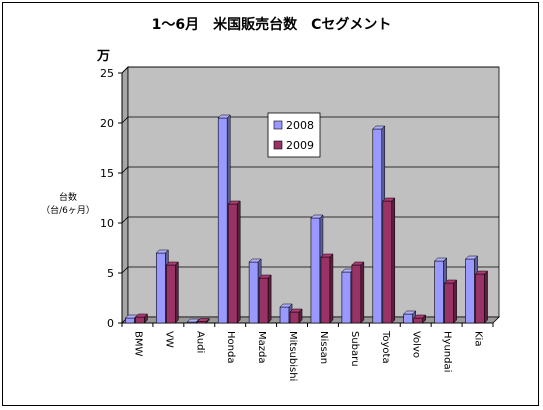 This screenshot has height=410, width=543. What do you see at coordinates (480, 298) in the screenshot?
I see `bar-2009-kia` at bounding box center [480, 298].